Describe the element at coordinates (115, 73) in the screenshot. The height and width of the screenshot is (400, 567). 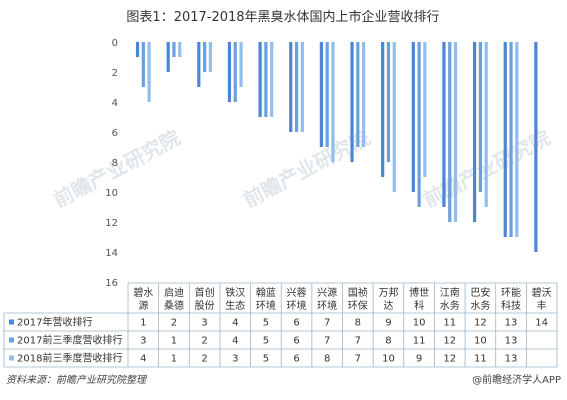
I see `y-tick-label: 2` at that location.